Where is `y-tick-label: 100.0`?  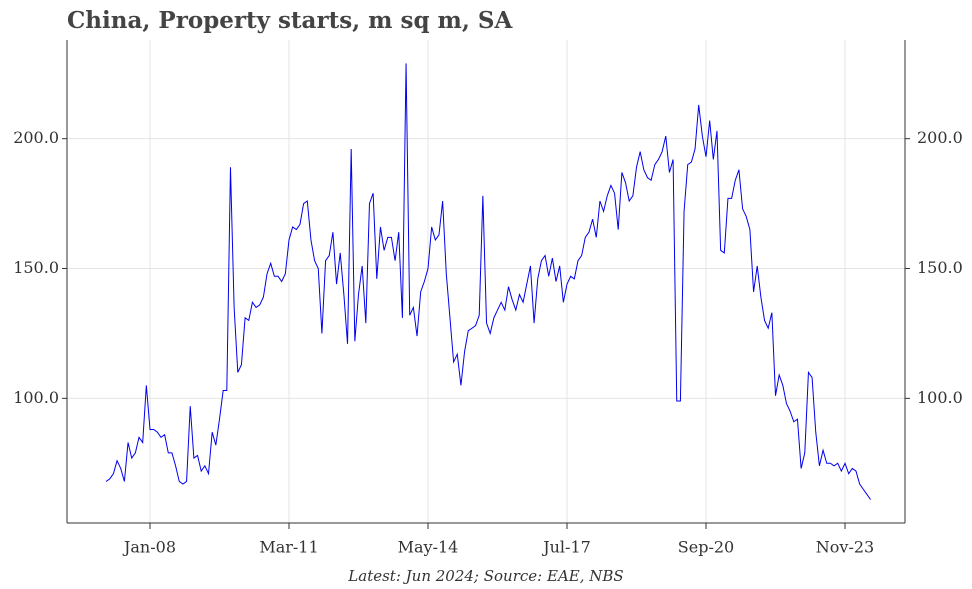
y-tick-label: 100.0 is located at coordinates (36, 397).